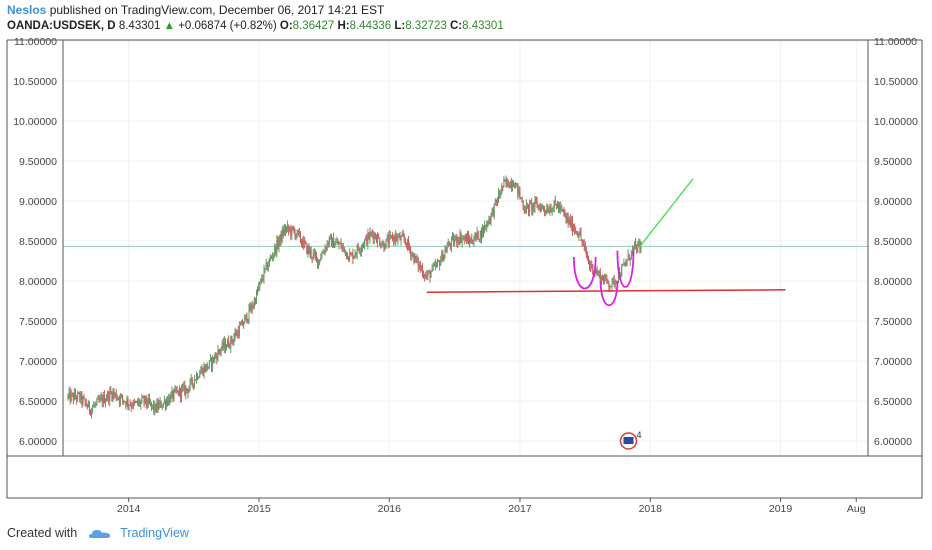  Describe the element at coordinates (893, 202) in the screenshot. I see `y-tick-label-right: 9.00000` at that location.